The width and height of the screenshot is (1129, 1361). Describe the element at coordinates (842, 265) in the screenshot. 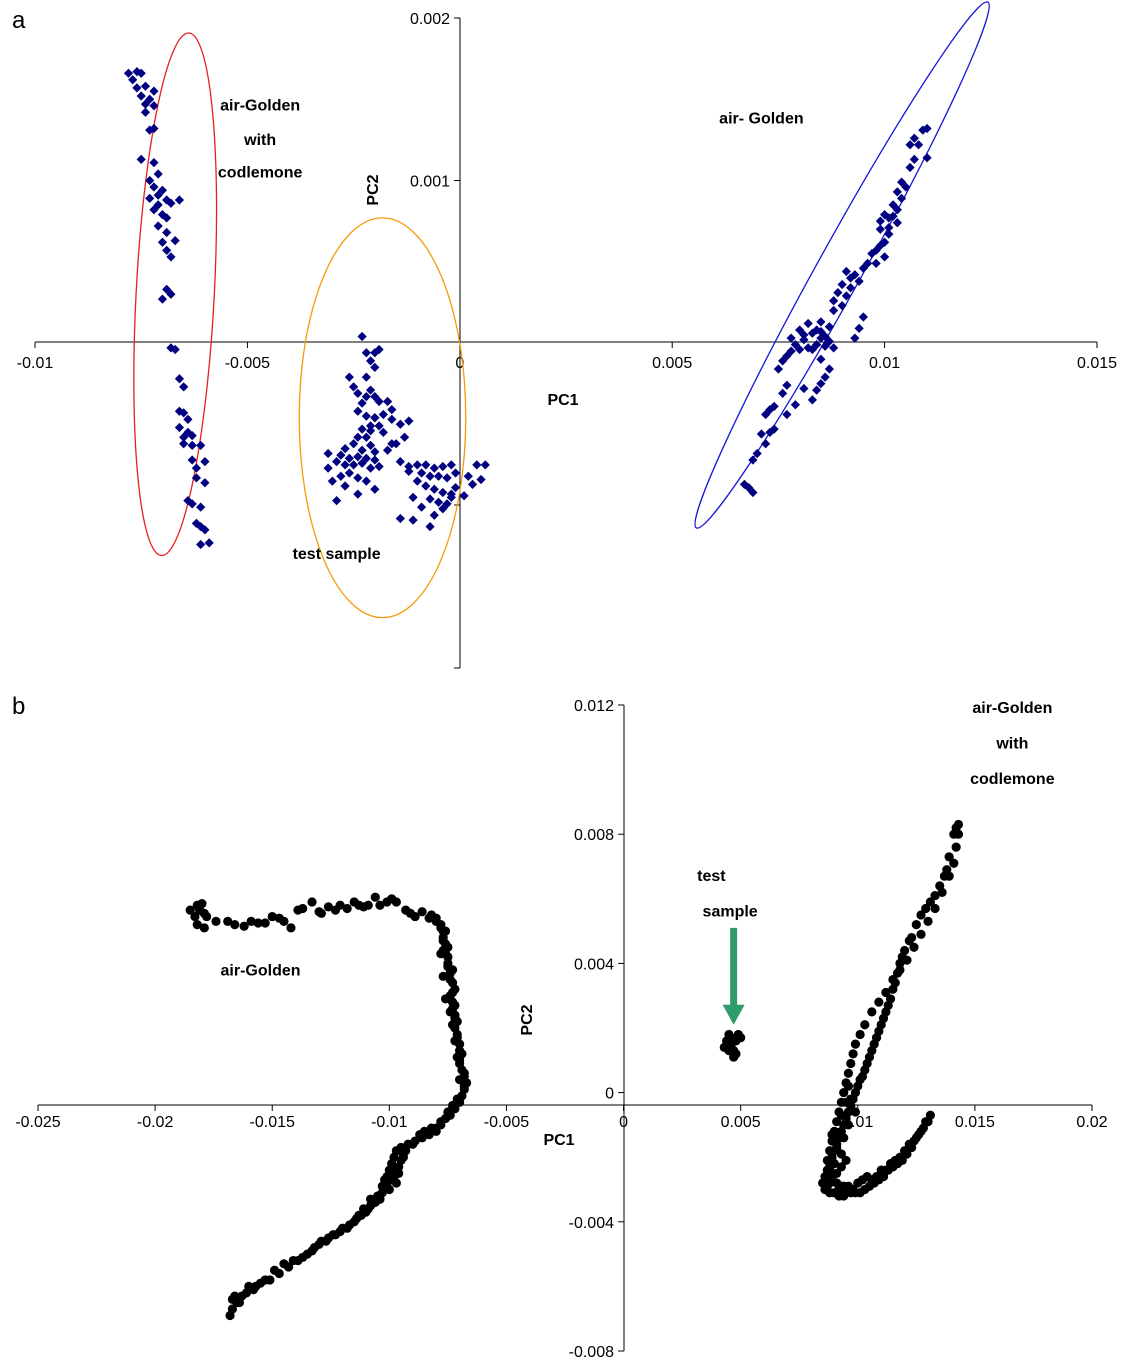

I see `air-golden-ellipse` at that location.